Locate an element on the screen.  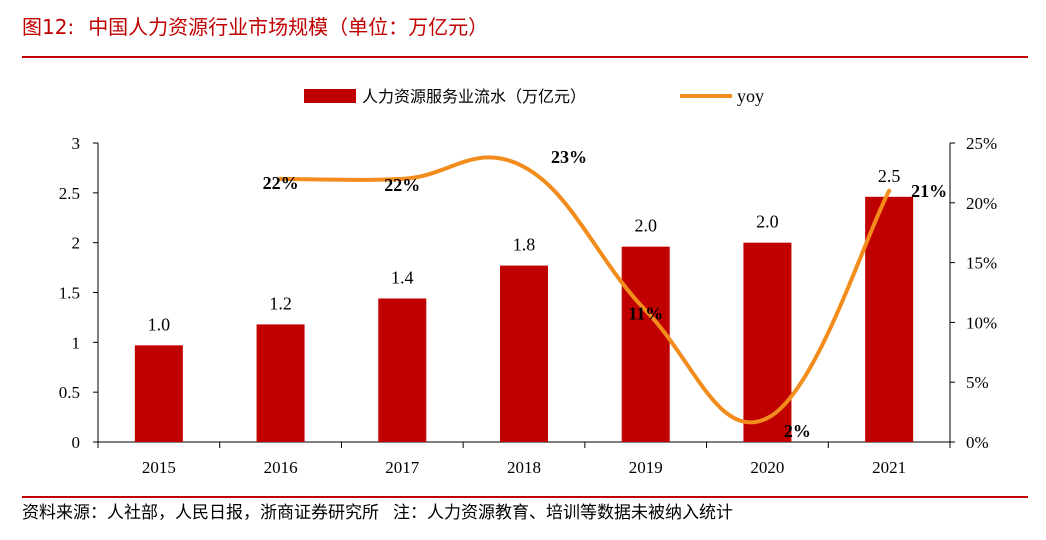
right-axis-tick-label: 25% is located at coordinates (981, 143).